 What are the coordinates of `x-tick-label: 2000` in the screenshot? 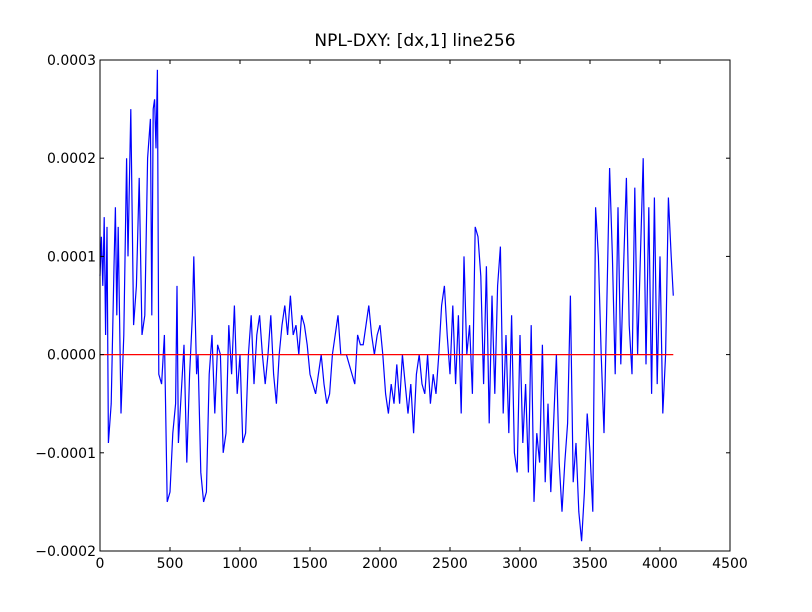 It's located at (380, 564).